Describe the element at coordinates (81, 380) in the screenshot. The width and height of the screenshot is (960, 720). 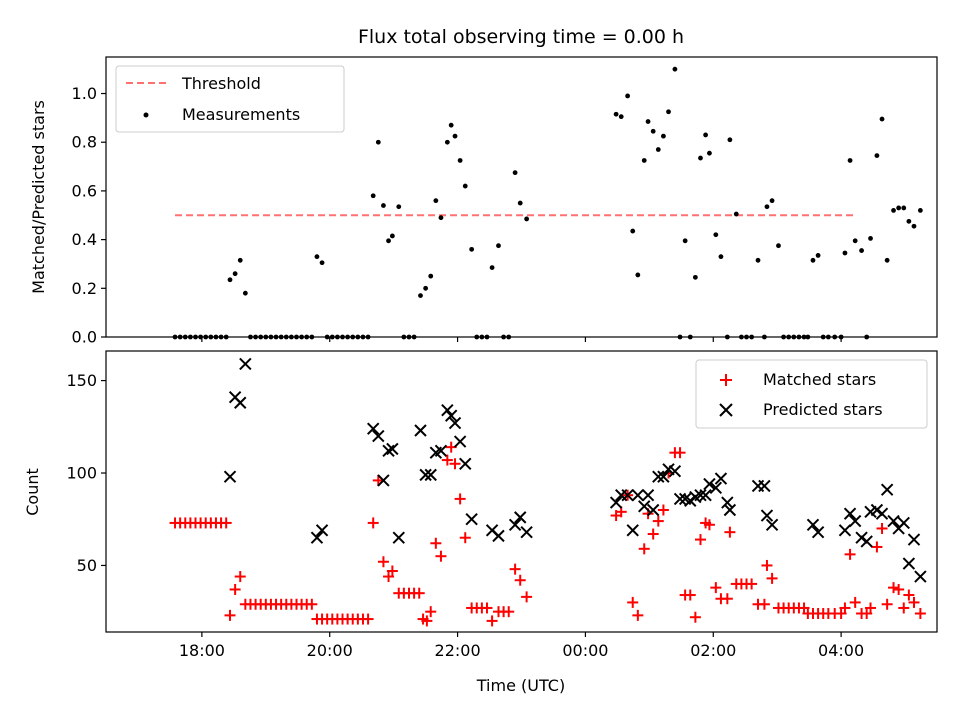
I see `bottom-y-tick-label: 150` at that location.